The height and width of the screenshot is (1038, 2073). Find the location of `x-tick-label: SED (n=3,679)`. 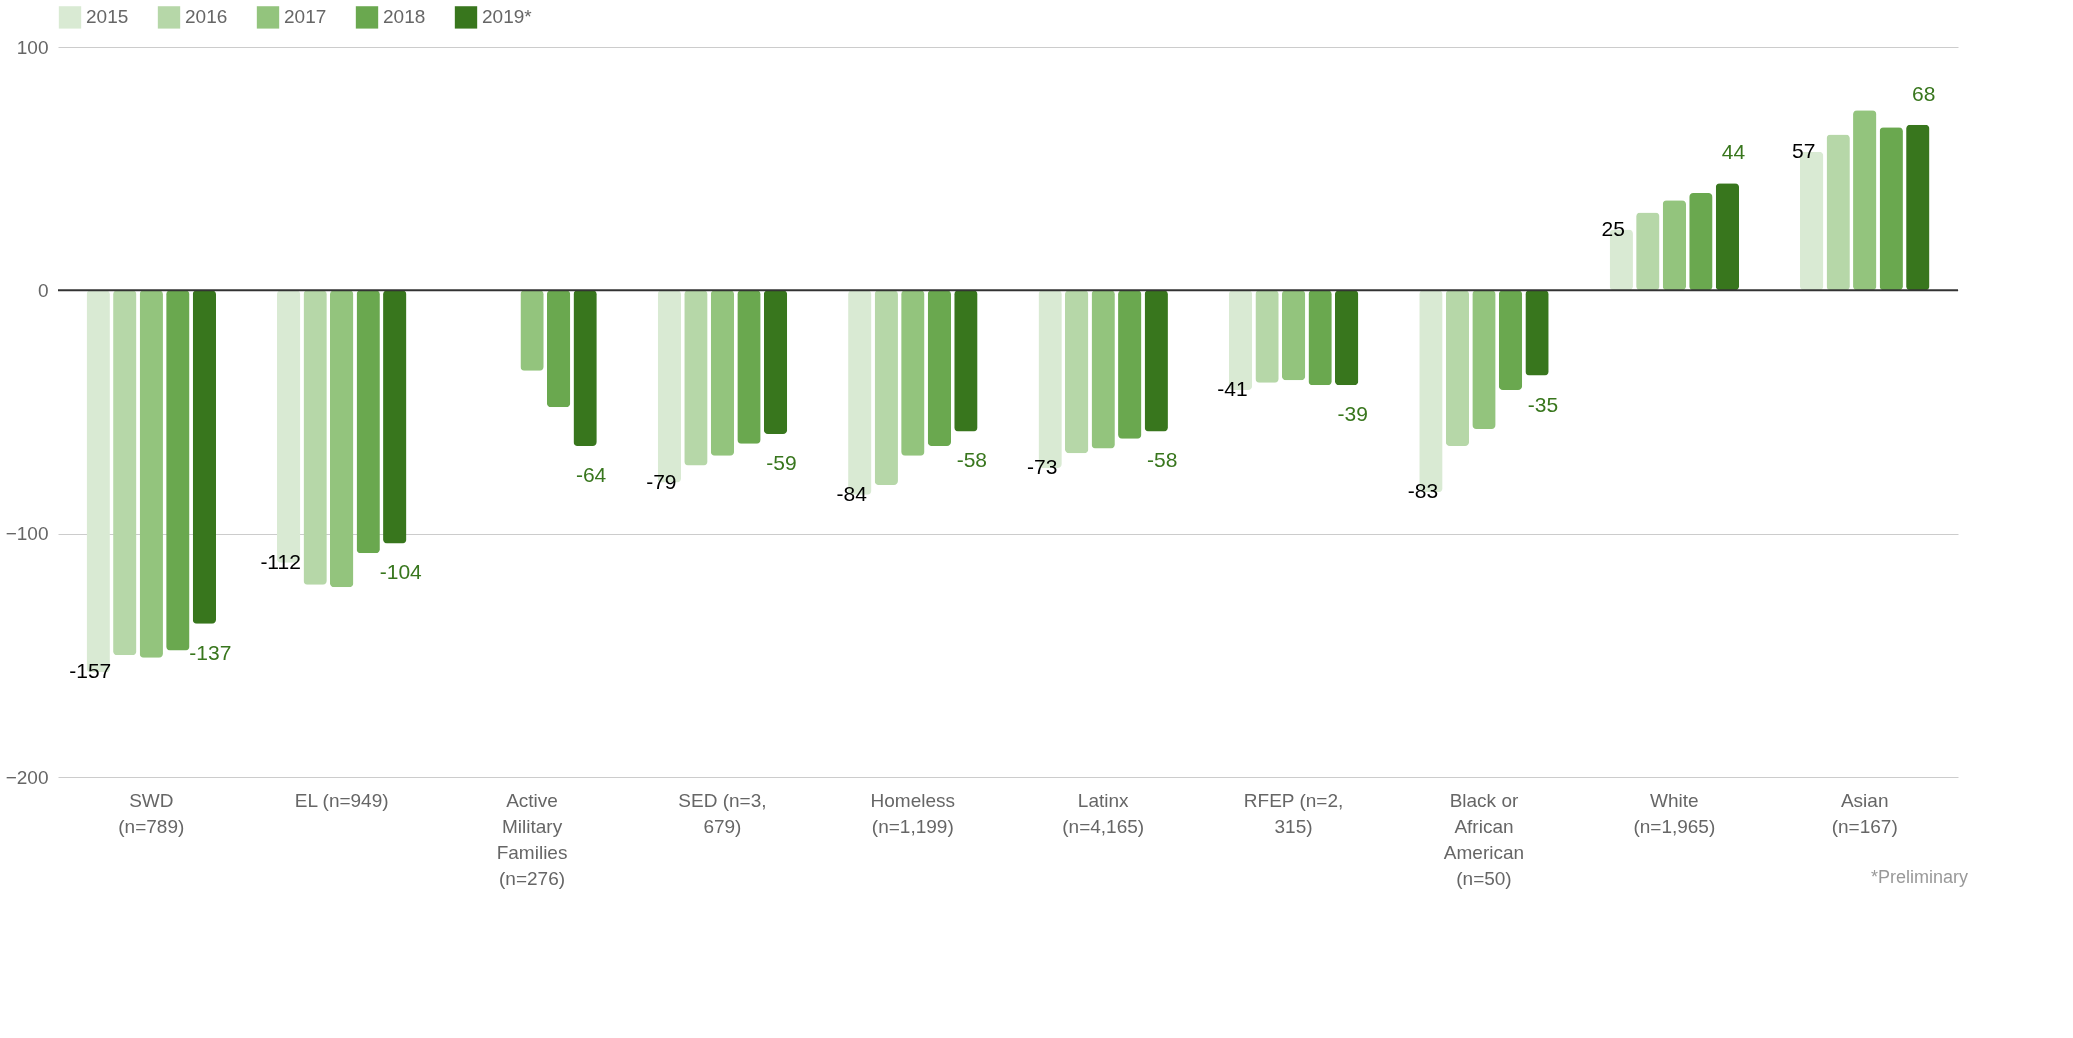

x-tick-label: SED (n=3,679) is located at coordinates (722, 813).